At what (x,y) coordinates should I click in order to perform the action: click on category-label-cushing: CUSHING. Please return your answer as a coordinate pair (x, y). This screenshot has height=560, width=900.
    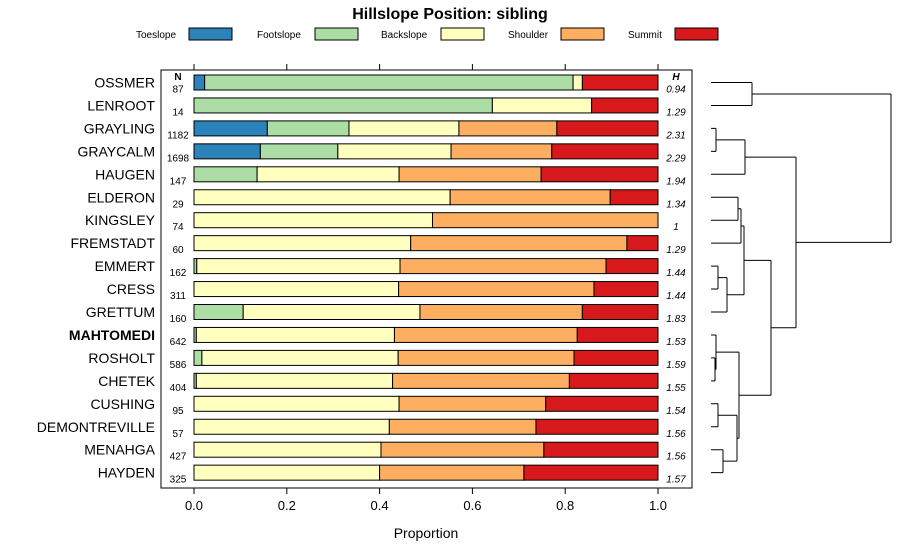
    Looking at the image, I should click on (122, 404).